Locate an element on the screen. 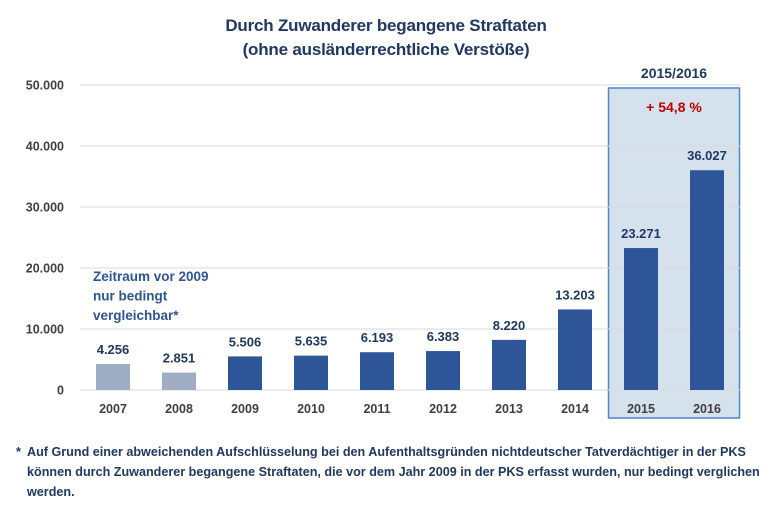 This screenshot has height=517, width=772. x-tick-label: 2012 is located at coordinates (443, 409).